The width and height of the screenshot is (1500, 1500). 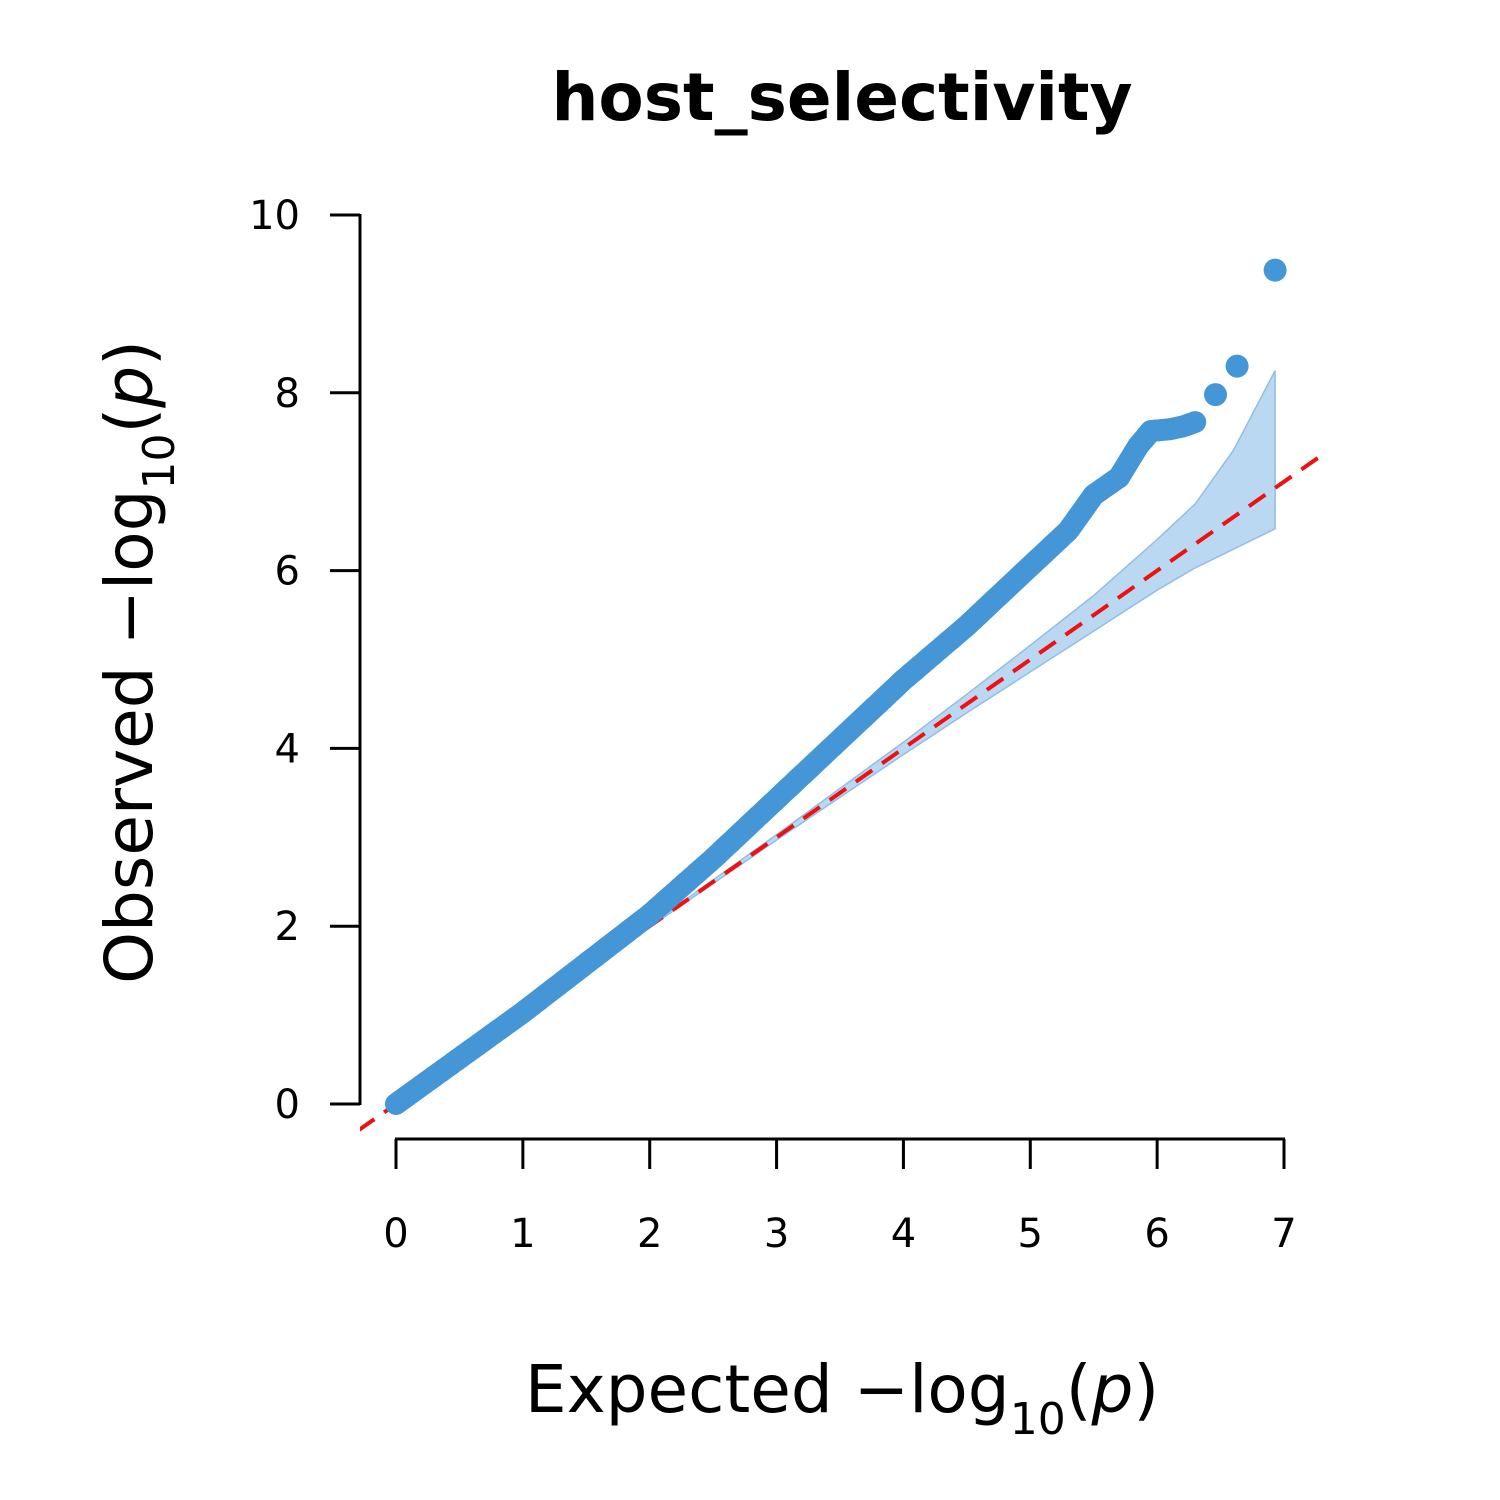 I want to click on y-tick-label: 0, so click(x=287, y=1105).